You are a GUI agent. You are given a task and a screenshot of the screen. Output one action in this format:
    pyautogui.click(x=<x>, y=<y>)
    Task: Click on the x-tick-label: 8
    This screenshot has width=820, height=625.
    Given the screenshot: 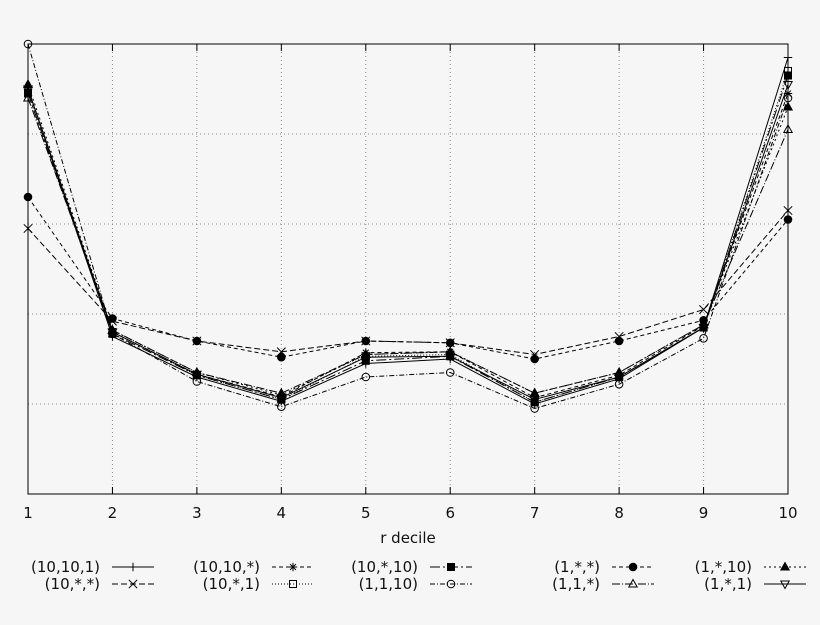 What is the action you would take?
    pyautogui.click(x=619, y=513)
    